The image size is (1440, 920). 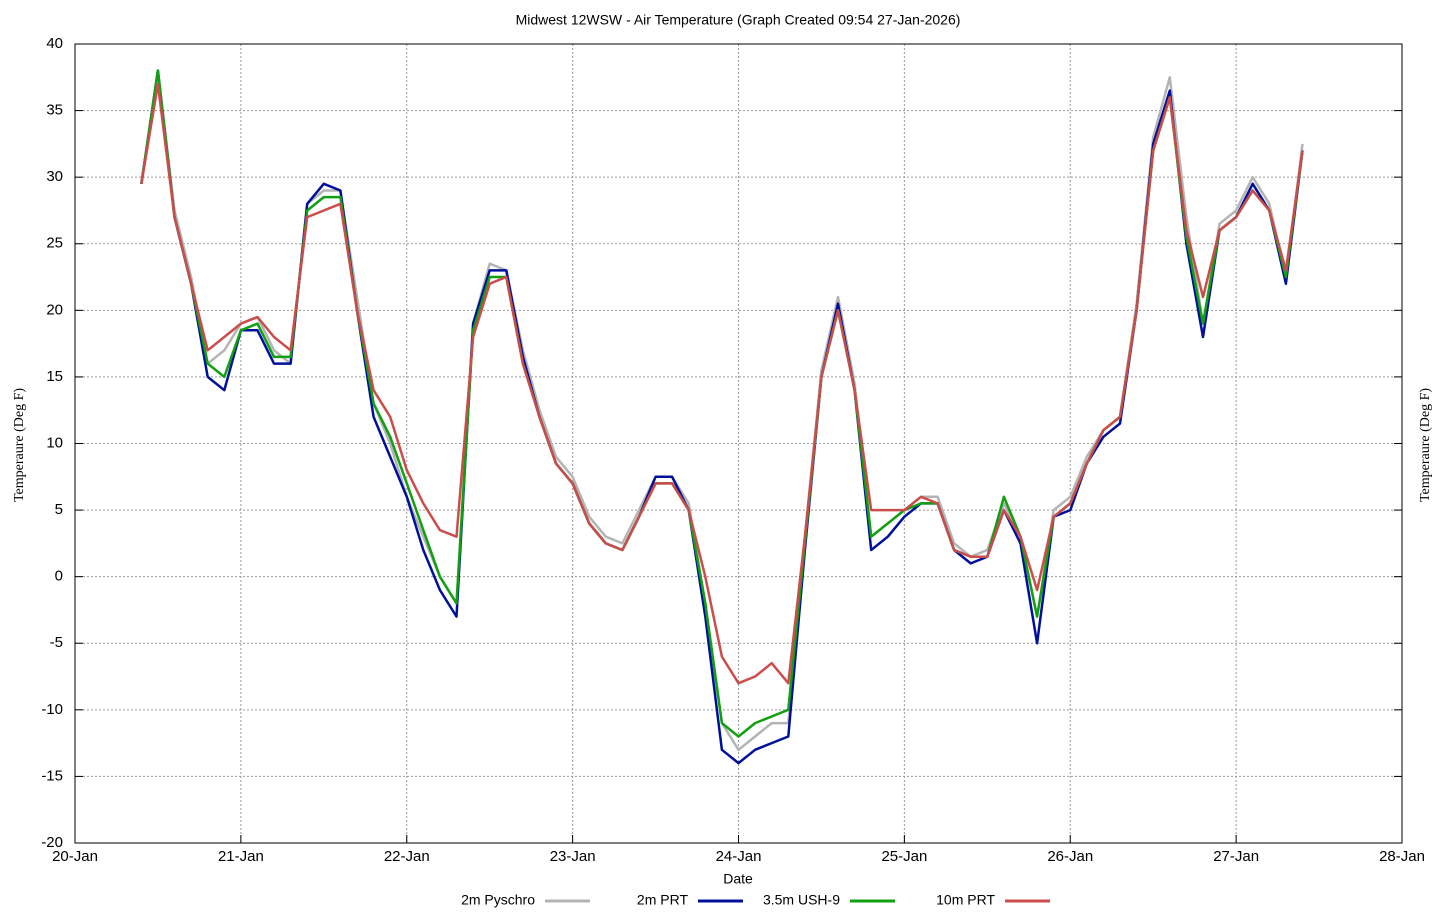 I want to click on y-tick-label: 20, so click(x=54, y=309).